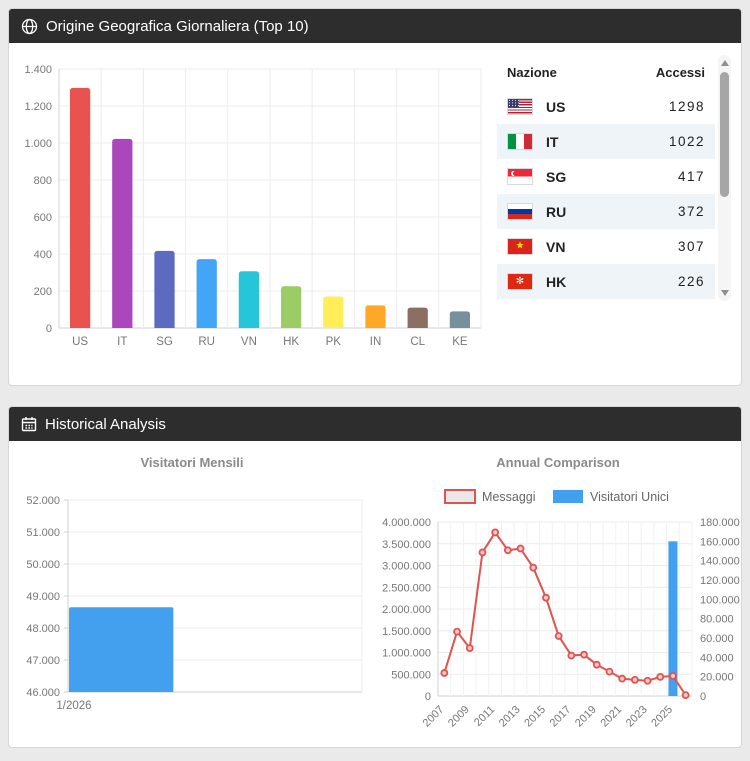  I want to click on accessi-value: 1298, so click(686, 106).